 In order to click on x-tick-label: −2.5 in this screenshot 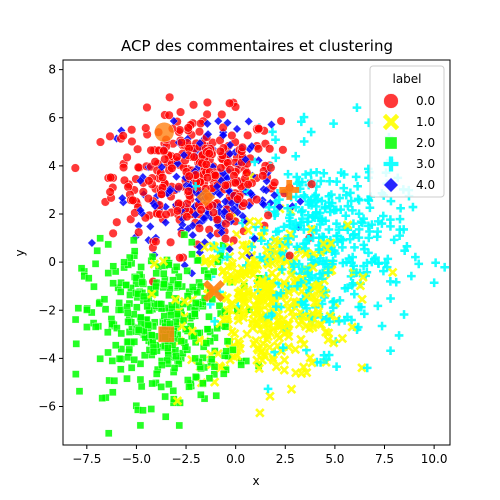, I will do `click(185, 459)`.